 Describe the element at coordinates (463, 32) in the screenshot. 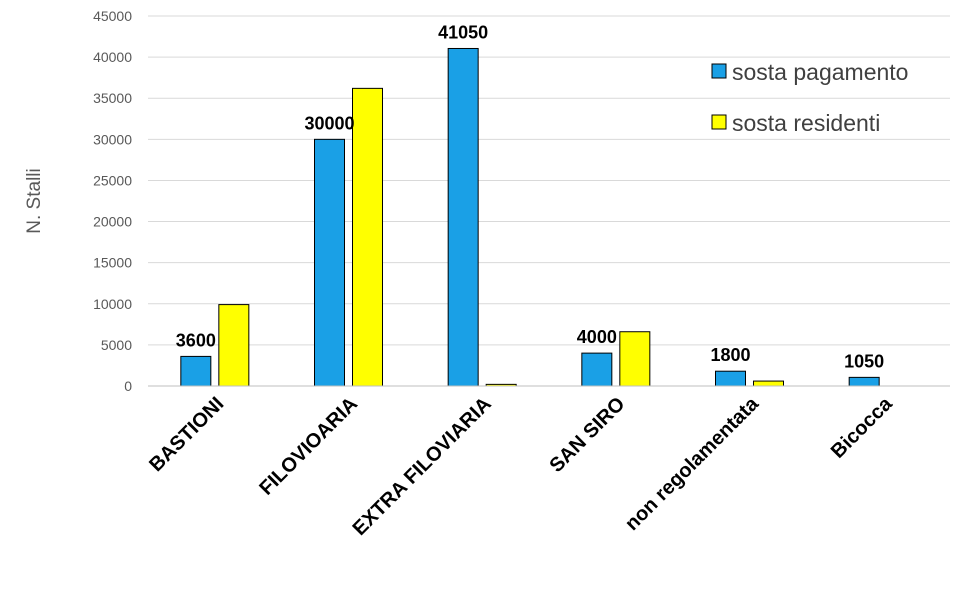

I see `data-label: 41050` at that location.